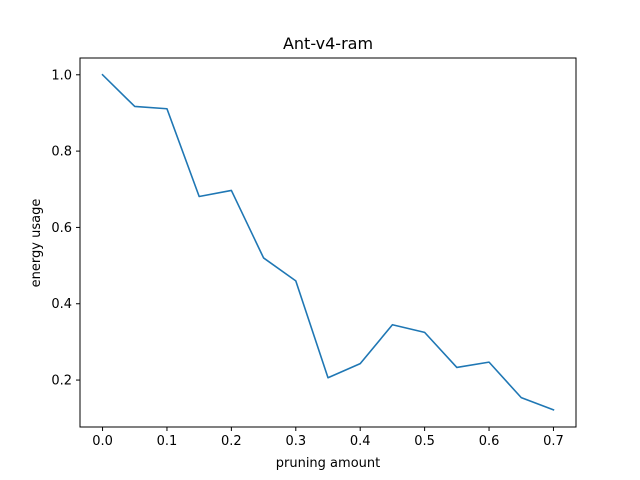 The height and width of the screenshot is (480, 640). I want to click on x-tick-label: 0.3, so click(295, 441).